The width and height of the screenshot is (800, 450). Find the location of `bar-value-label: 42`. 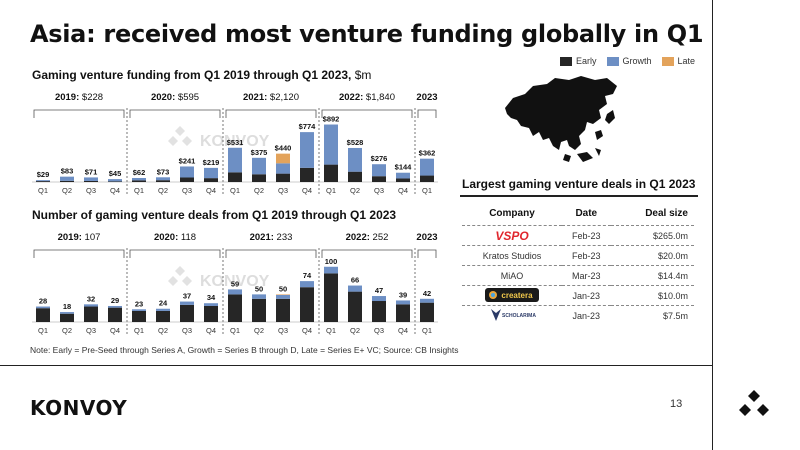

bar-value-label: 42 is located at coordinates (427, 293).